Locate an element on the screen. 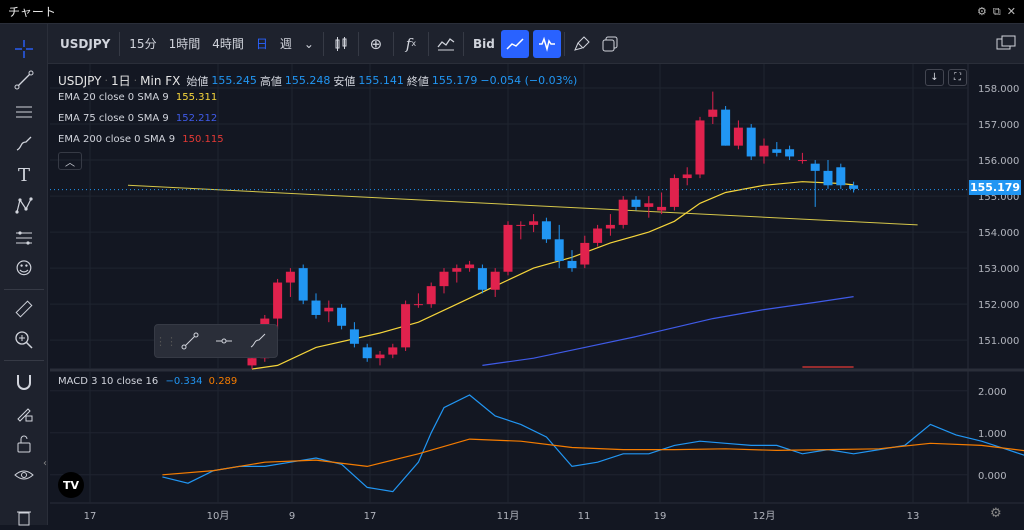 The image size is (1024, 530). high-value: 155.248 is located at coordinates (307, 80).